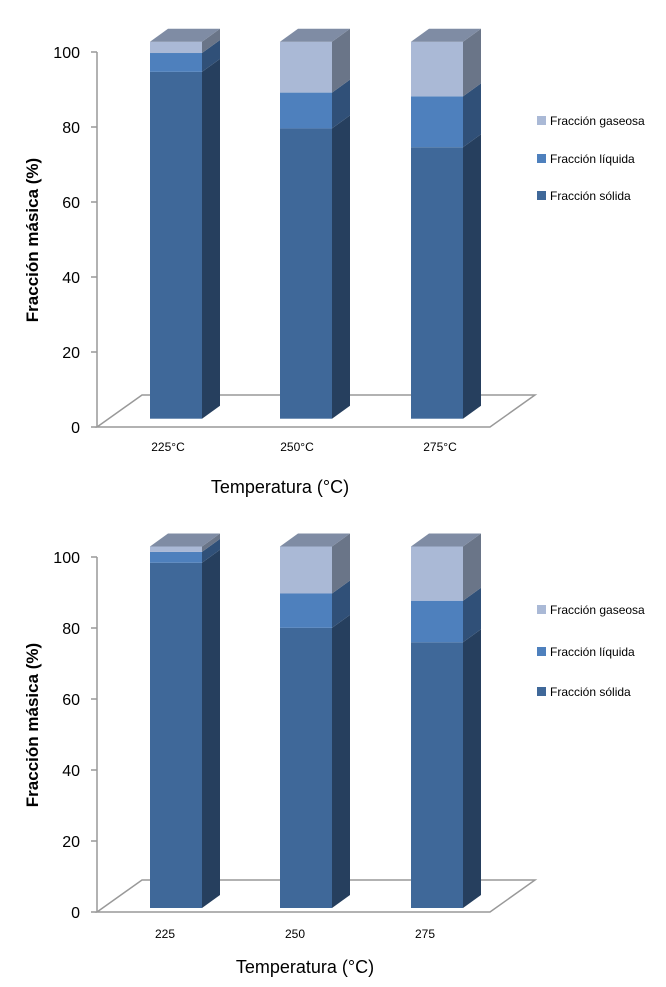 The width and height of the screenshot is (666, 987). I want to click on x-tick-label: 250, so click(295, 934).